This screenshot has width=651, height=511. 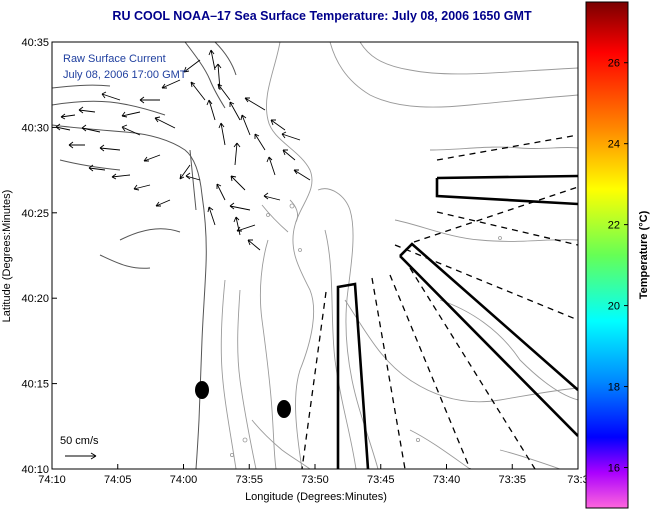 I want to click on x-tick-label: 74:00, so click(x=184, y=480).